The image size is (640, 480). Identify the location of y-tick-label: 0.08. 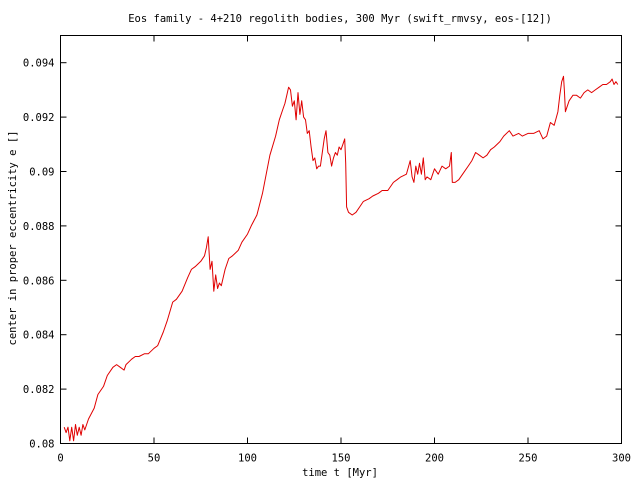
(41, 445).